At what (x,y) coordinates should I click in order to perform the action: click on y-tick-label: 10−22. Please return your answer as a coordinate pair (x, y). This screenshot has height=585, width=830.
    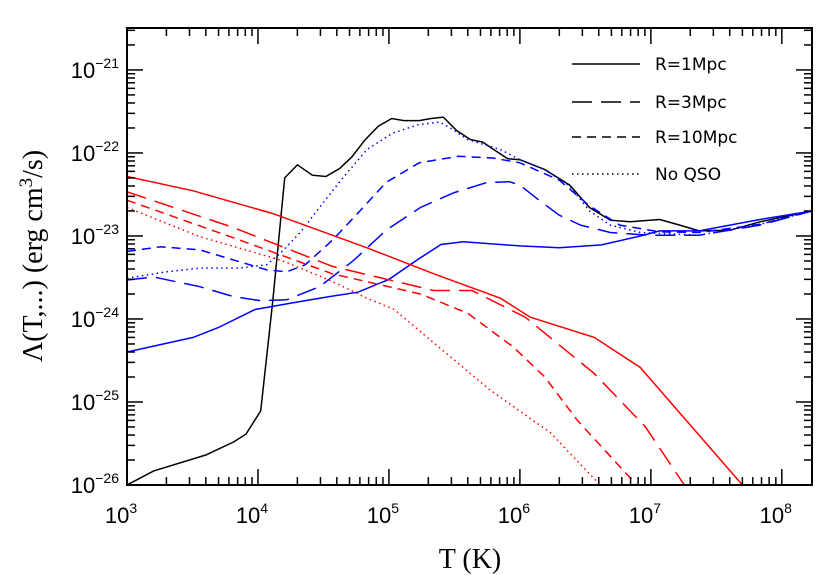
    Looking at the image, I should click on (95, 152).